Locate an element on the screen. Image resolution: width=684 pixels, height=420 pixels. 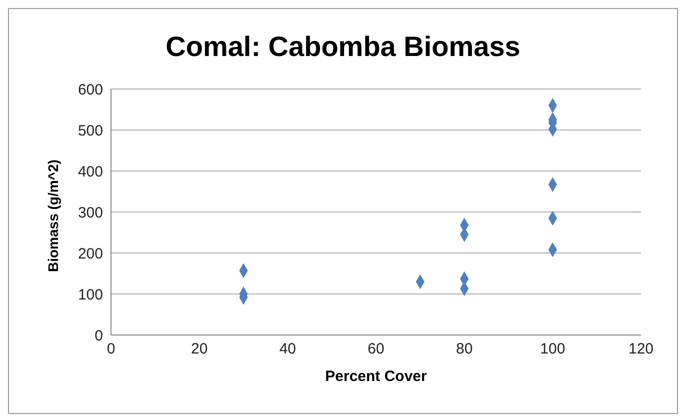
y-tick-label: 100 is located at coordinates (90, 295).